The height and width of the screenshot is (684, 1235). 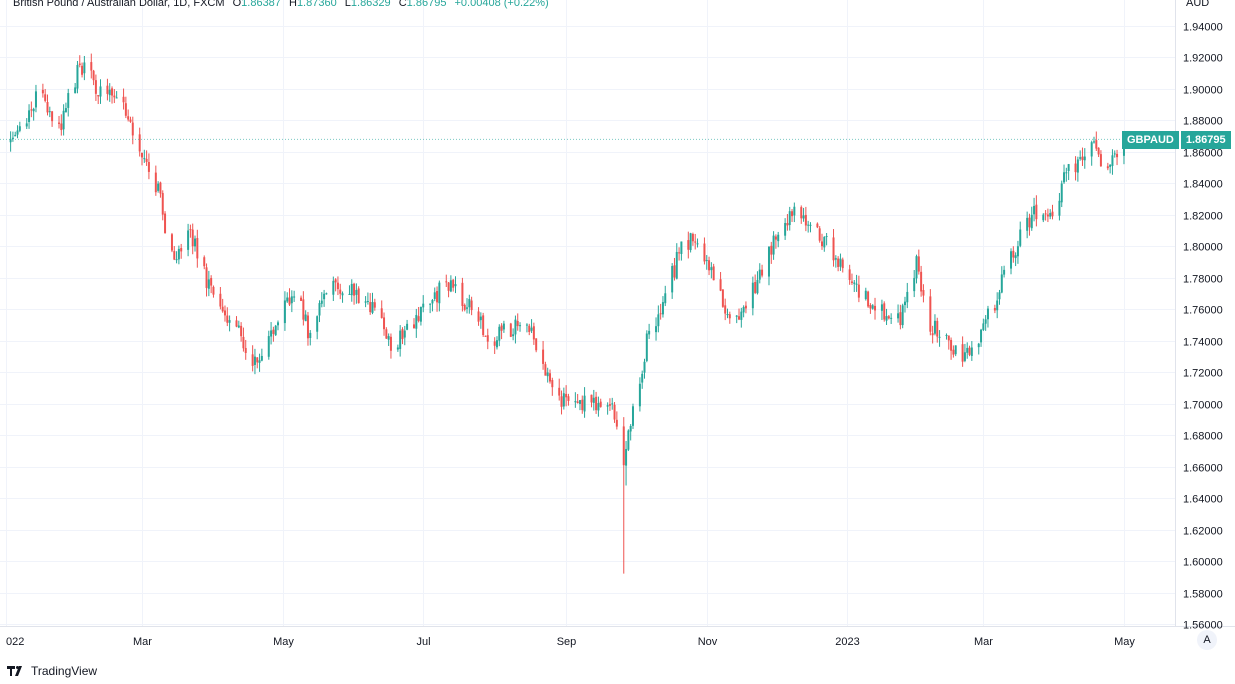 What do you see at coordinates (402, 4) in the screenshot?
I see `close-label: C` at bounding box center [402, 4].